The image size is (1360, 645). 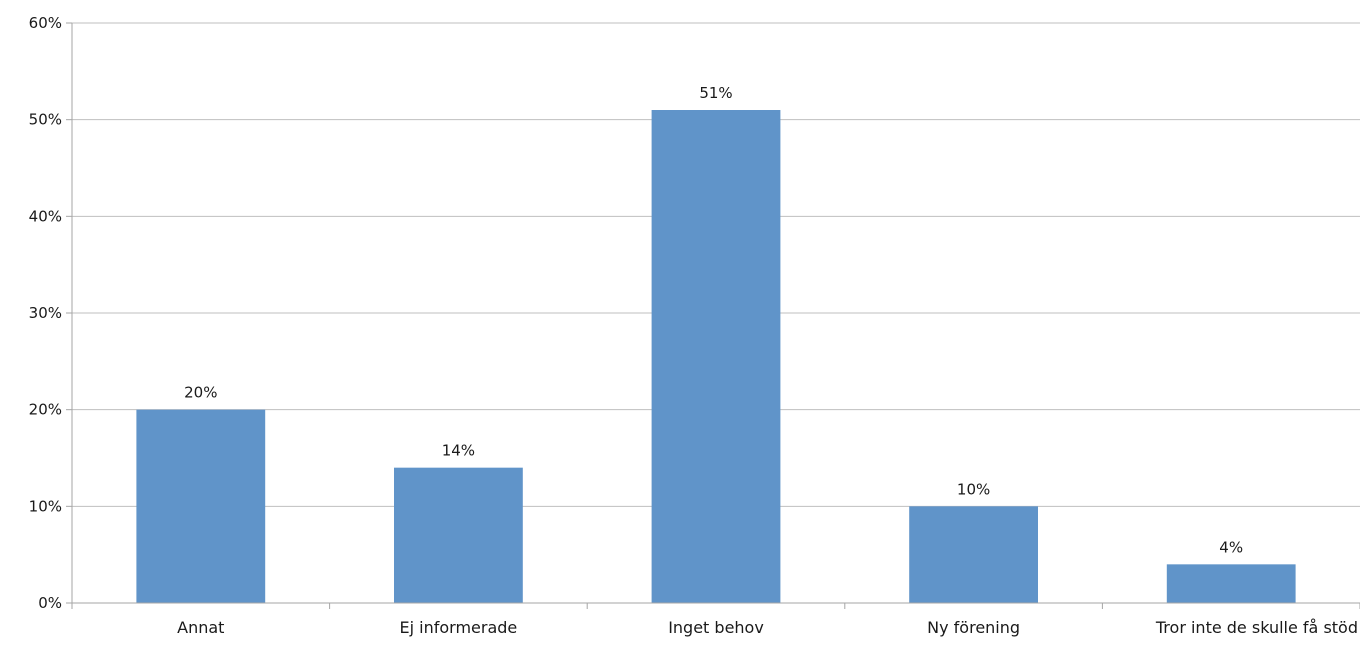 What do you see at coordinates (45, 216) in the screenshot?
I see `y-tick-label: 40%` at bounding box center [45, 216].